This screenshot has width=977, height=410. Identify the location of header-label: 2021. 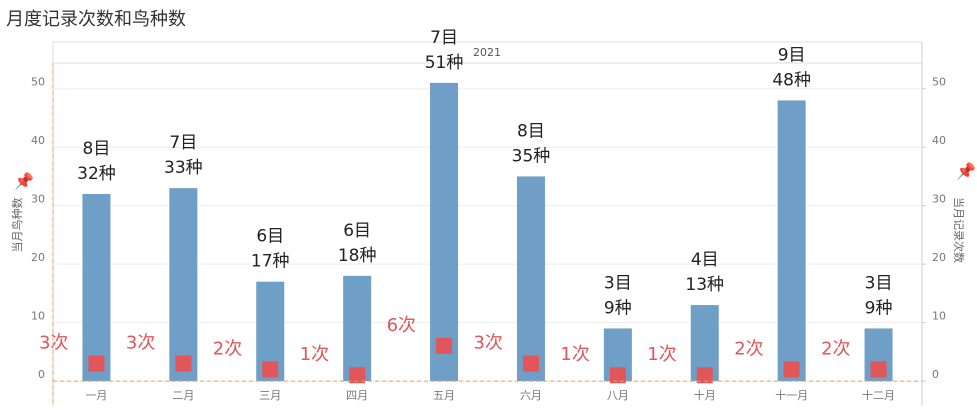
(487, 52).